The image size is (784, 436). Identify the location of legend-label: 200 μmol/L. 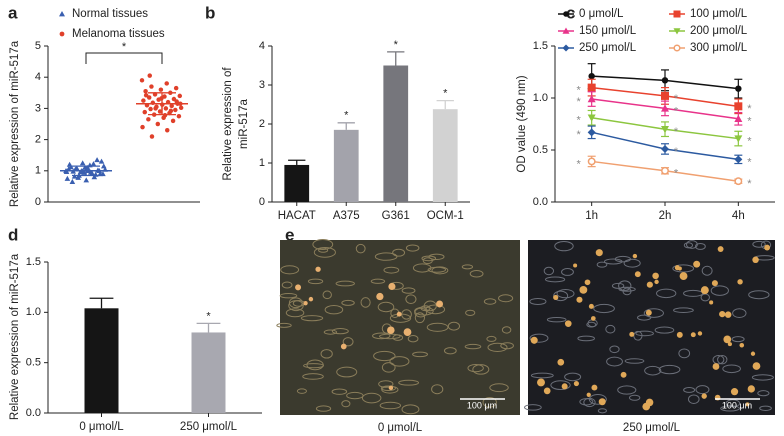
(719, 31).